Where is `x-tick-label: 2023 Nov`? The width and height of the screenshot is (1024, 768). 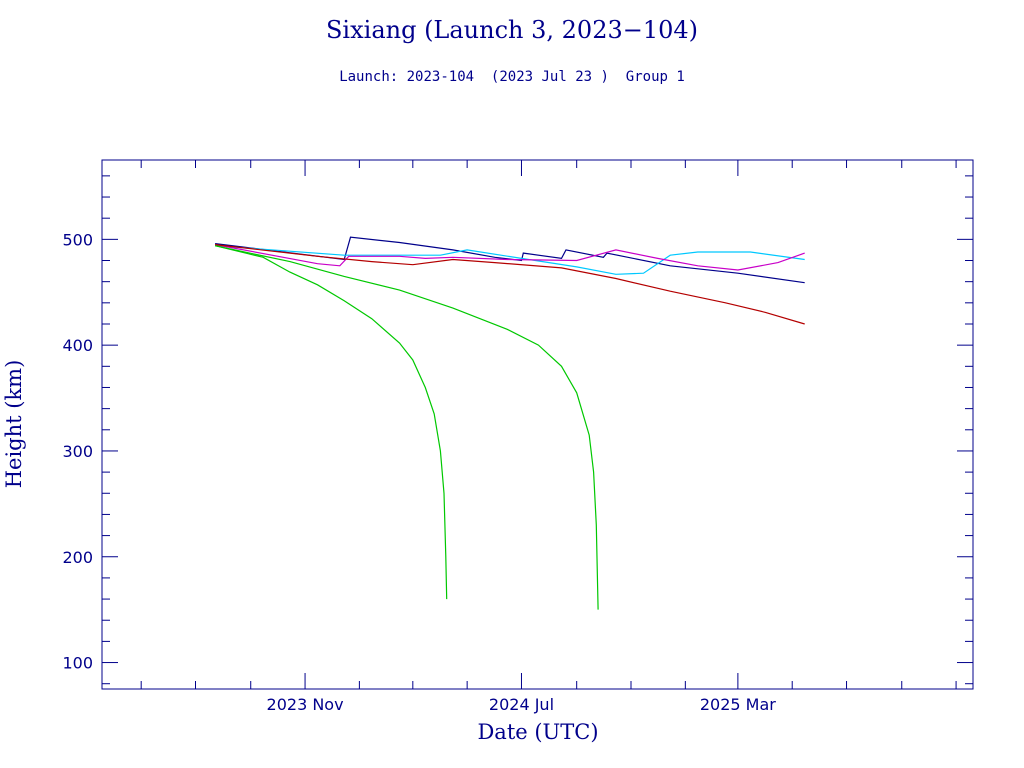 x-tick-label: 2023 Nov is located at coordinates (305, 704).